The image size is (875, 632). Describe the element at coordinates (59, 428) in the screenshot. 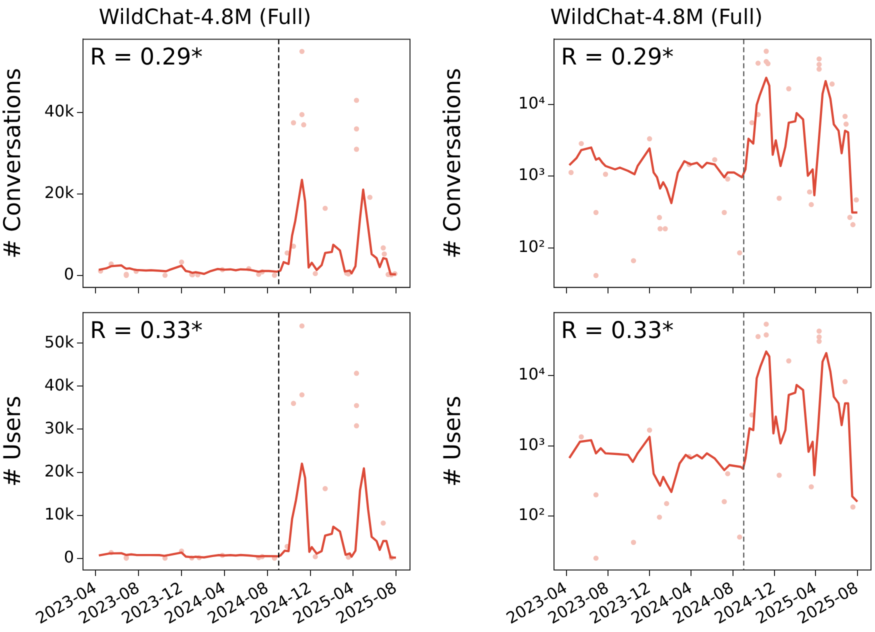

I see `y-tick-label: 30k` at that location.